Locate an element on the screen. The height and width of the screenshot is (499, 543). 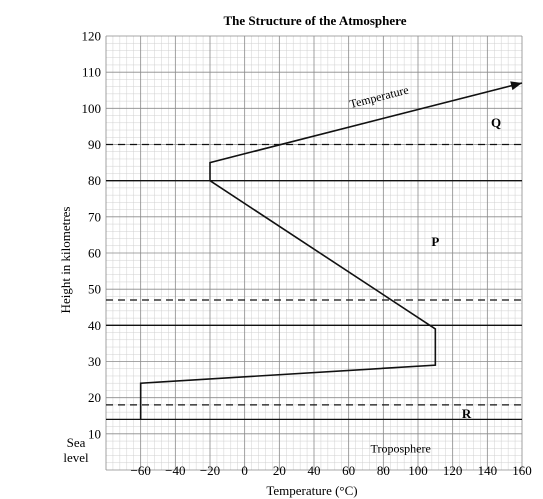
sea-level-label-line1: Sea is located at coordinates (76, 442).